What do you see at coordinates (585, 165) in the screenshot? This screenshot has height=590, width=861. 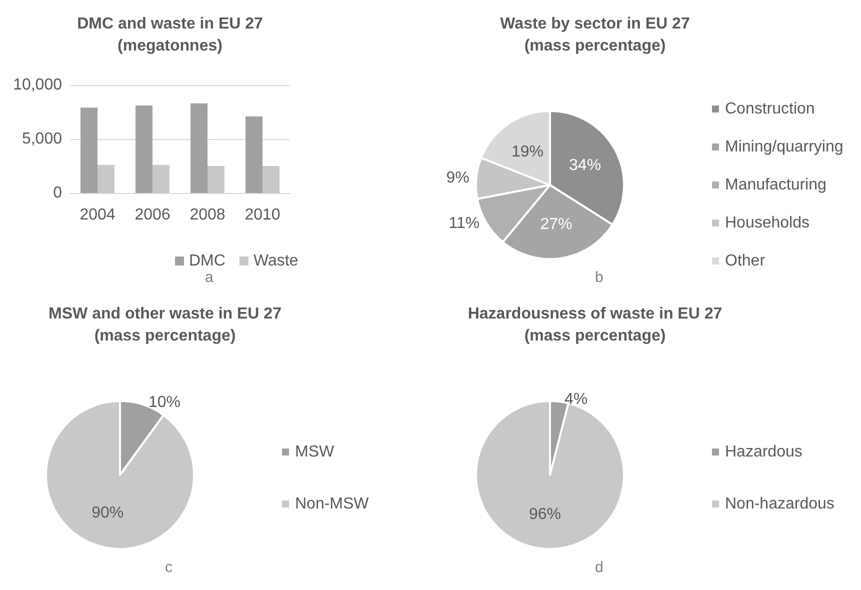 I see `data-label: 34%` at bounding box center [585, 165].